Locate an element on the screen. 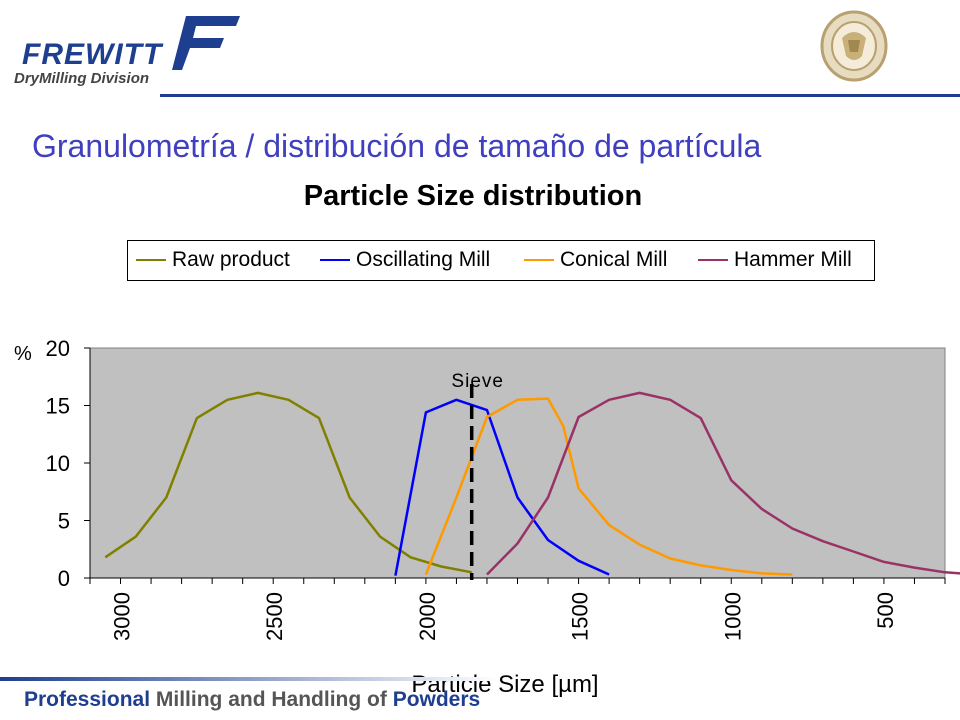 Image resolution: width=960 pixels, height=720 pixels. footer-bar is located at coordinates (250, 679).